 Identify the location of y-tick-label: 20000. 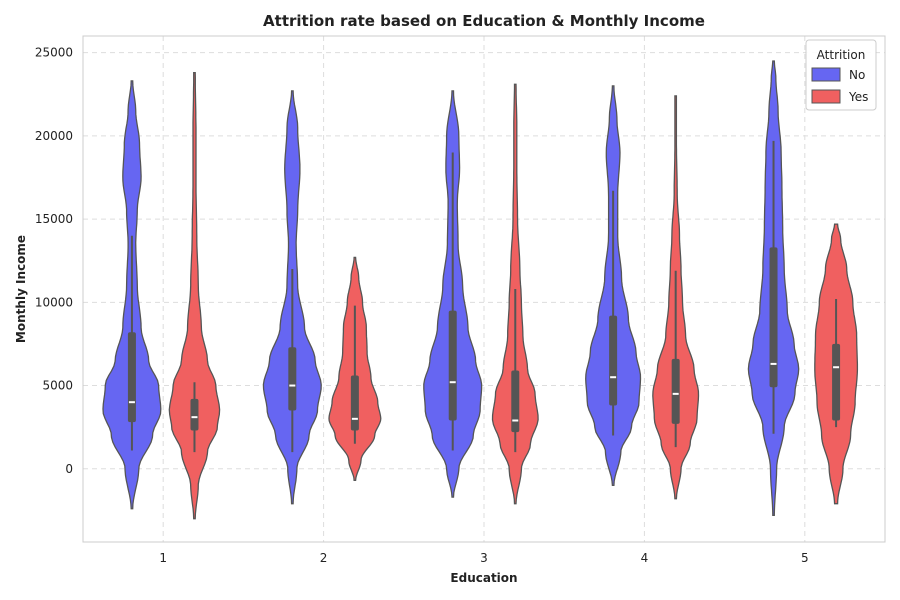
(54, 136).